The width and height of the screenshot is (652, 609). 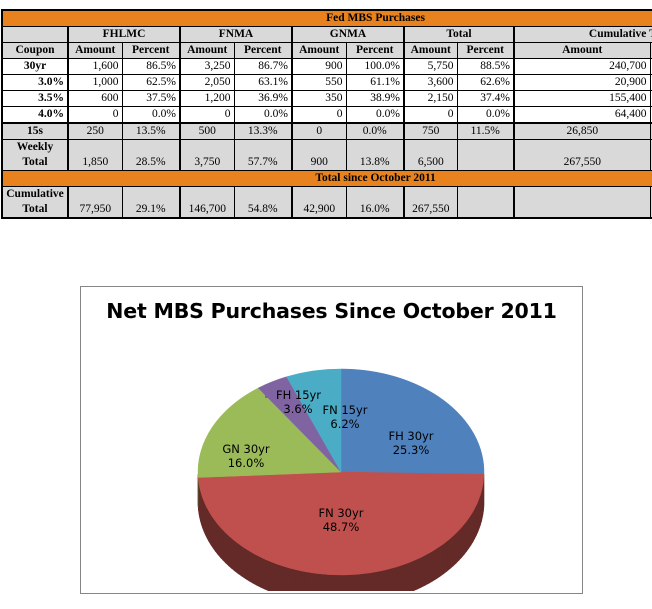 What do you see at coordinates (207, 194) in the screenshot?
I see `cell-cumulative-fnma-amount-top` at bounding box center [207, 194].